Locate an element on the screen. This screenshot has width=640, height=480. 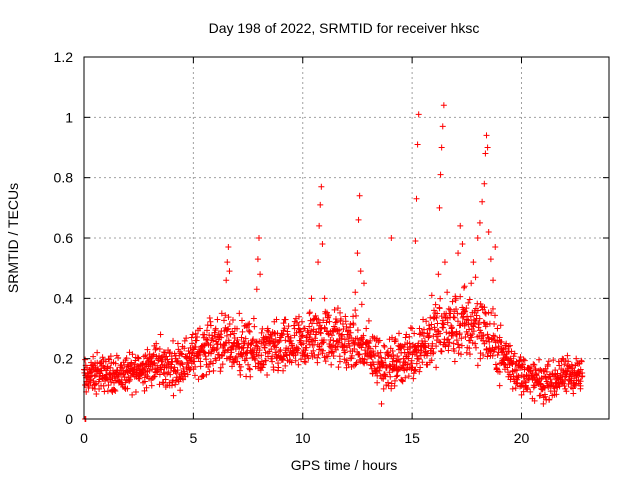
y-axis-label: SRMTID / TECUs is located at coordinates (13, 238).